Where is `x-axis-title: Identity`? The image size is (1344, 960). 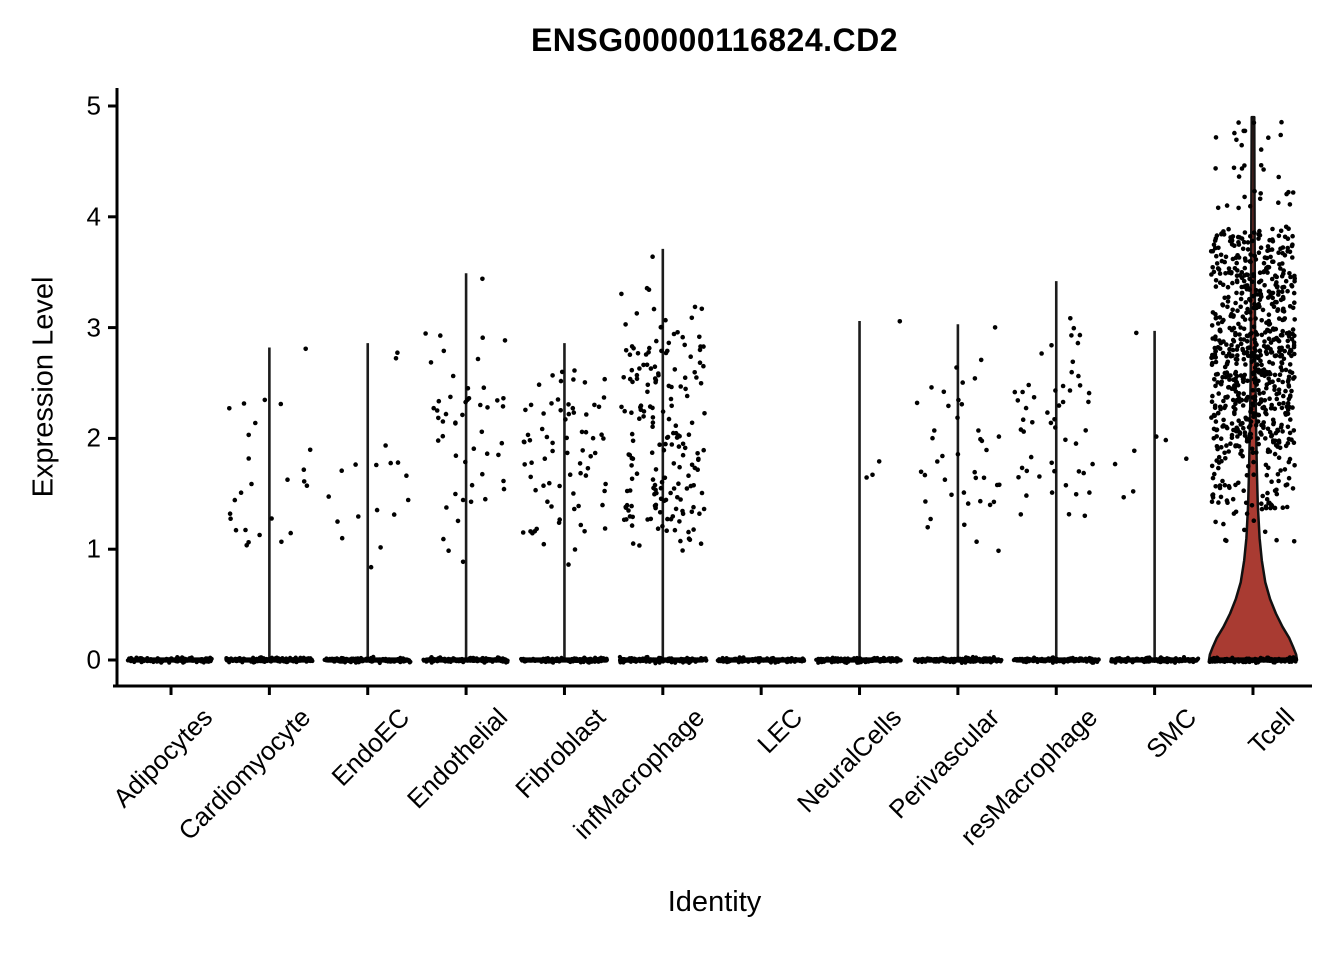 x-axis-title: Identity is located at coordinates (714, 902).